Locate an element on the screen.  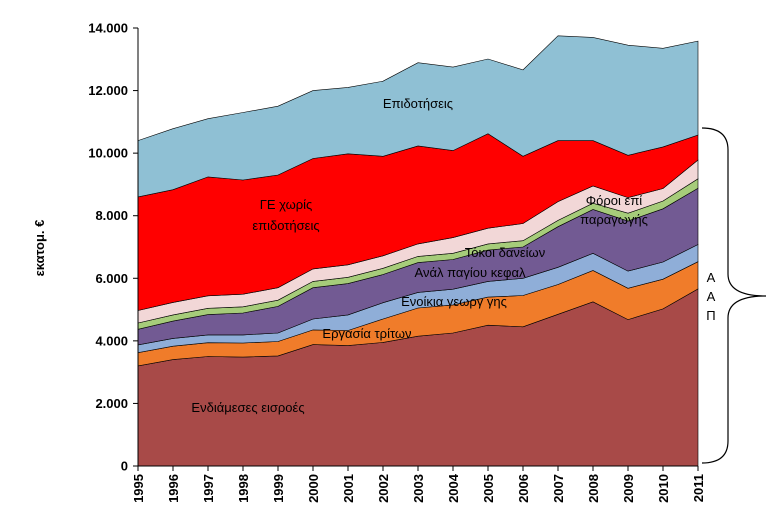
series-label-s2: Εργασία τρίτων is located at coordinates (366, 333).